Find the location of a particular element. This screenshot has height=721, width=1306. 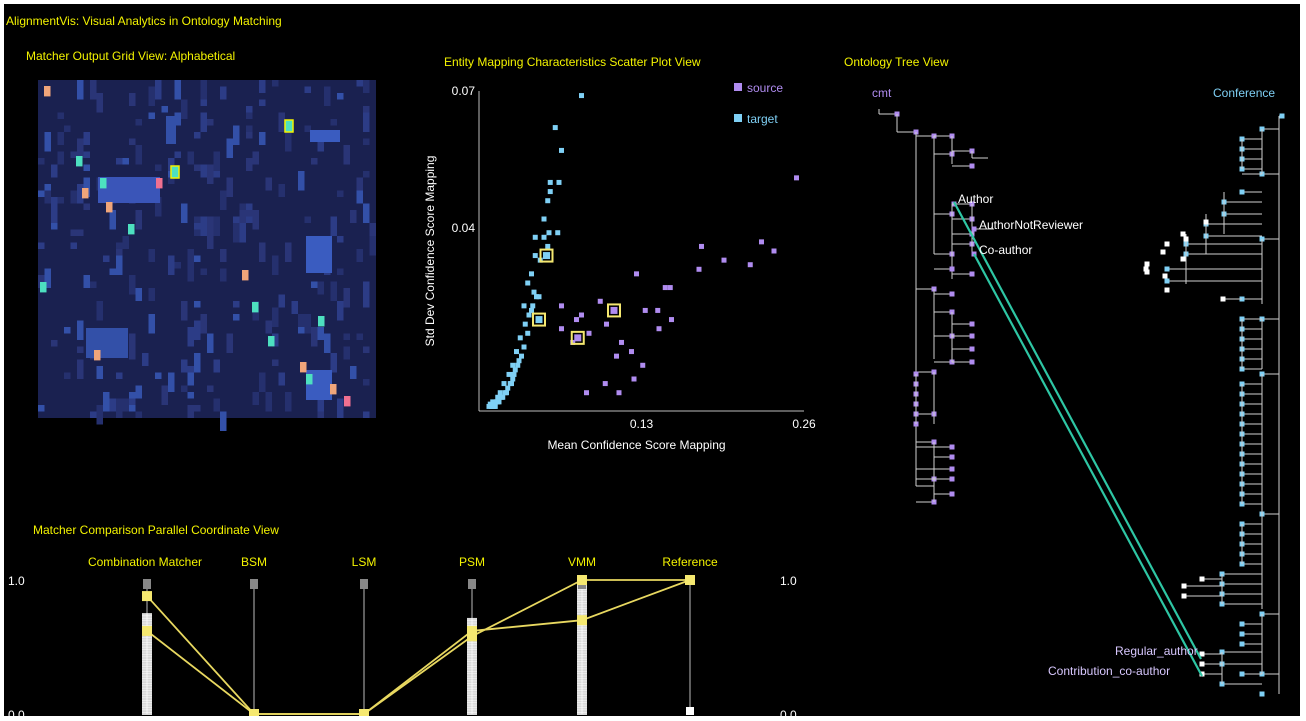

matcher-output-grid is located at coordinates (207, 255).